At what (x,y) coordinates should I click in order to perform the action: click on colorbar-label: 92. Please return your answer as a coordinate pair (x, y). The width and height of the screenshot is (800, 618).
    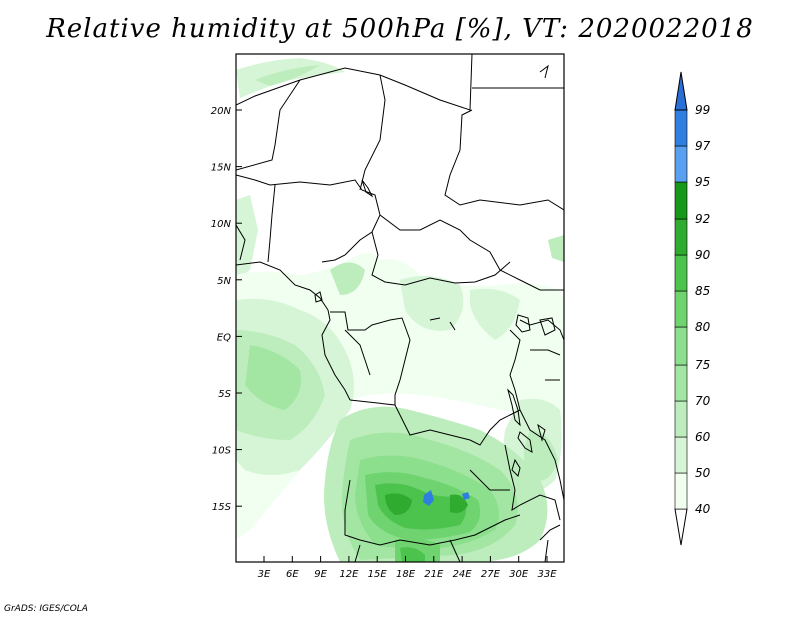
    Looking at the image, I should click on (702, 219).